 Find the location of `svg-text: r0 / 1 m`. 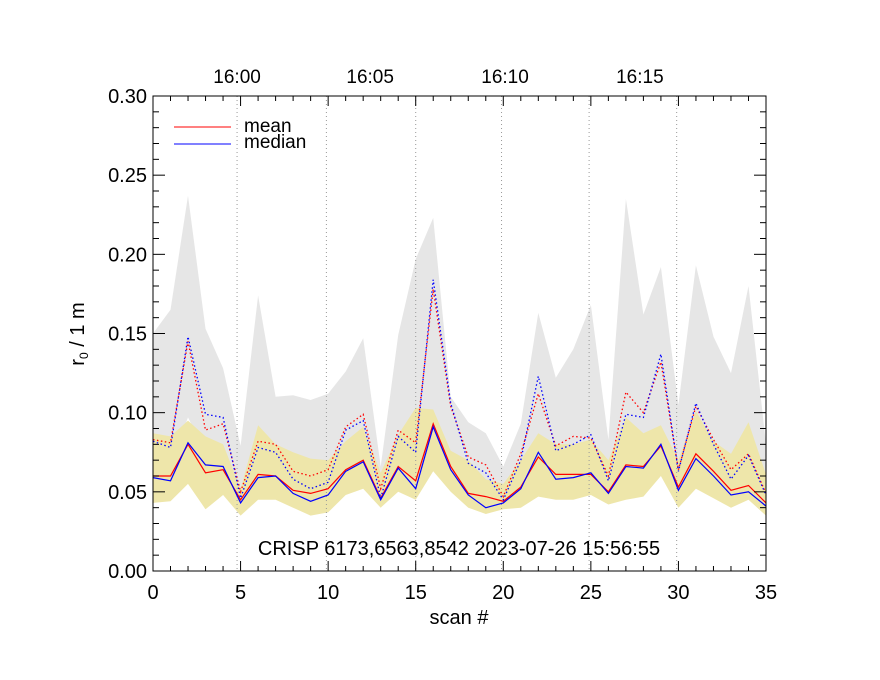

svg-text: r0 / 1 m is located at coordinates (79, 333).